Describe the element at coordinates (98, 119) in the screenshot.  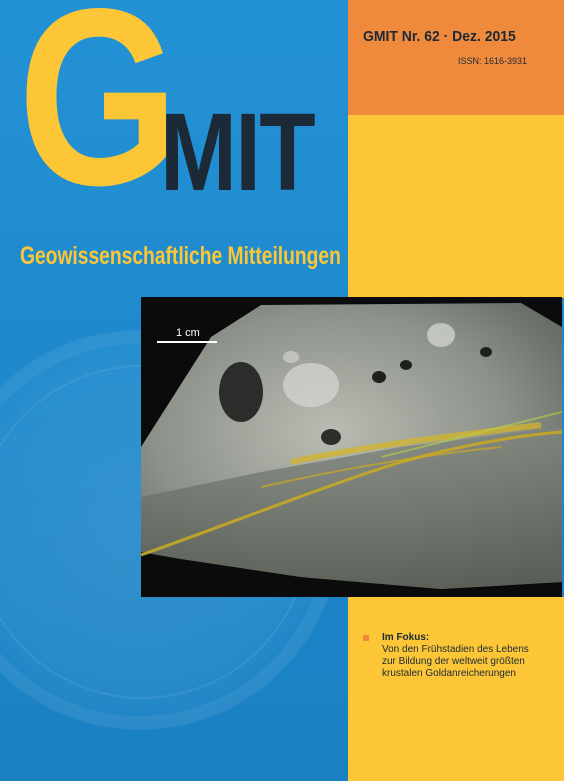
I see `logo-letter-g: G` at that location.